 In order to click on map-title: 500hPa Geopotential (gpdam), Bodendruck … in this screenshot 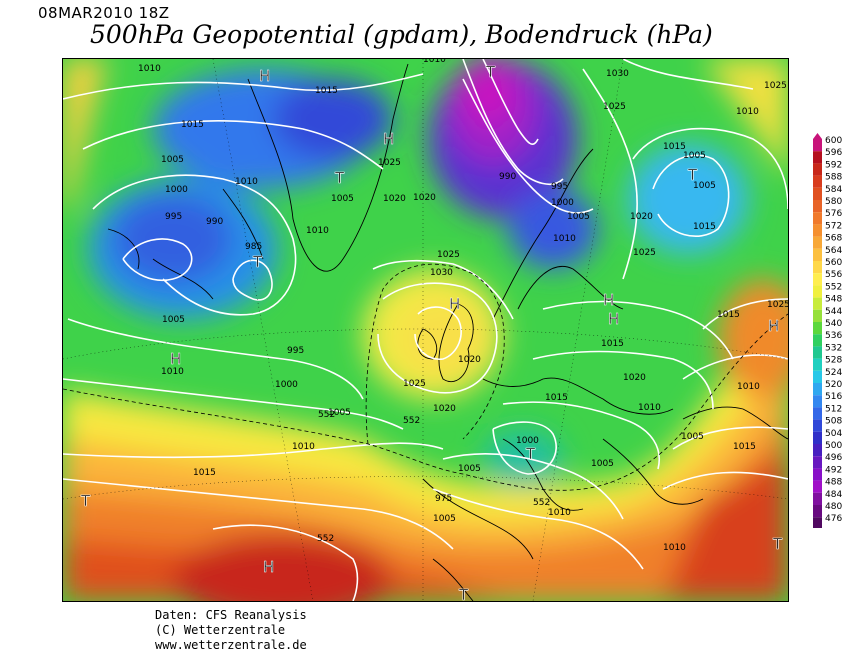, I will do `click(401, 34)`.